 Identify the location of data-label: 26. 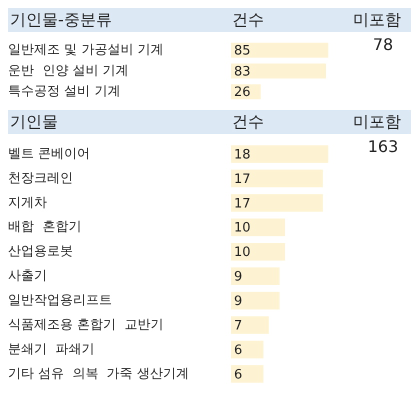
(242, 92).